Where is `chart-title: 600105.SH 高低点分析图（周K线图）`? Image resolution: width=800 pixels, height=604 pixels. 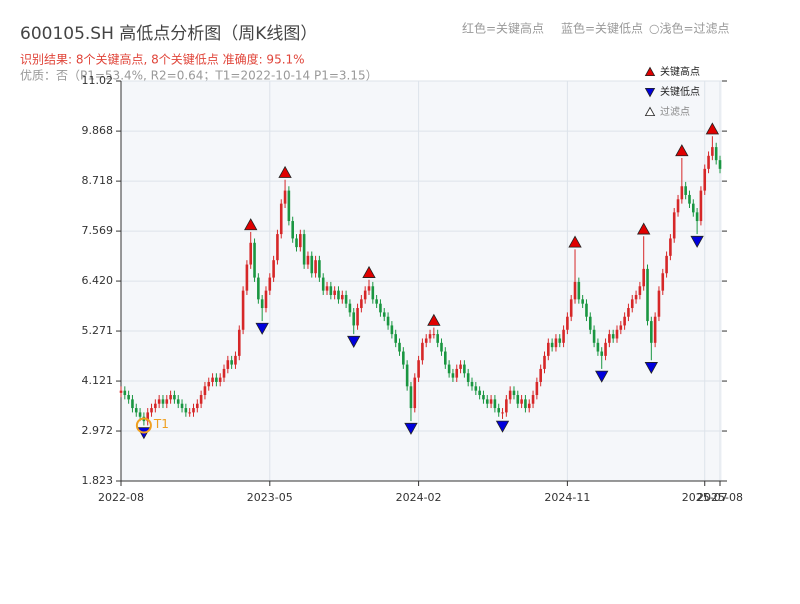
chart-title: 600105.SH 高低点分析图（周K线图） is located at coordinates (168, 34).